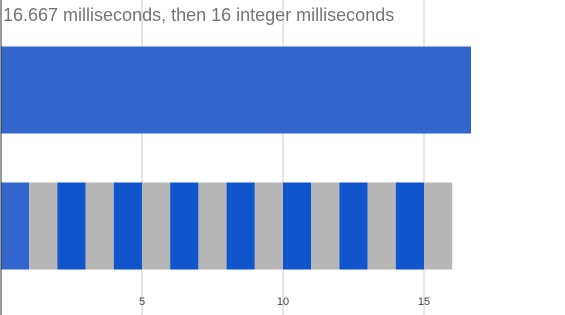  What do you see at coordinates (142, 302) in the screenshot?
I see `x-tick-label: 5` at bounding box center [142, 302].